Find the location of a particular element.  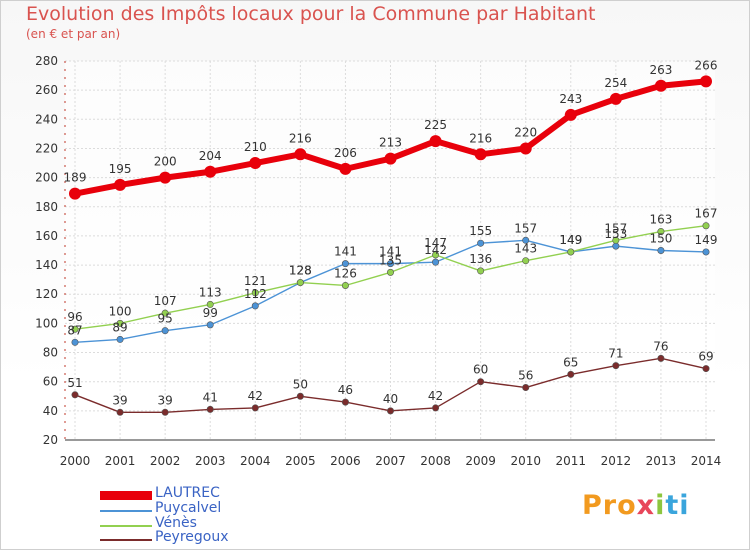

data-label: 128 is located at coordinates (300, 271).